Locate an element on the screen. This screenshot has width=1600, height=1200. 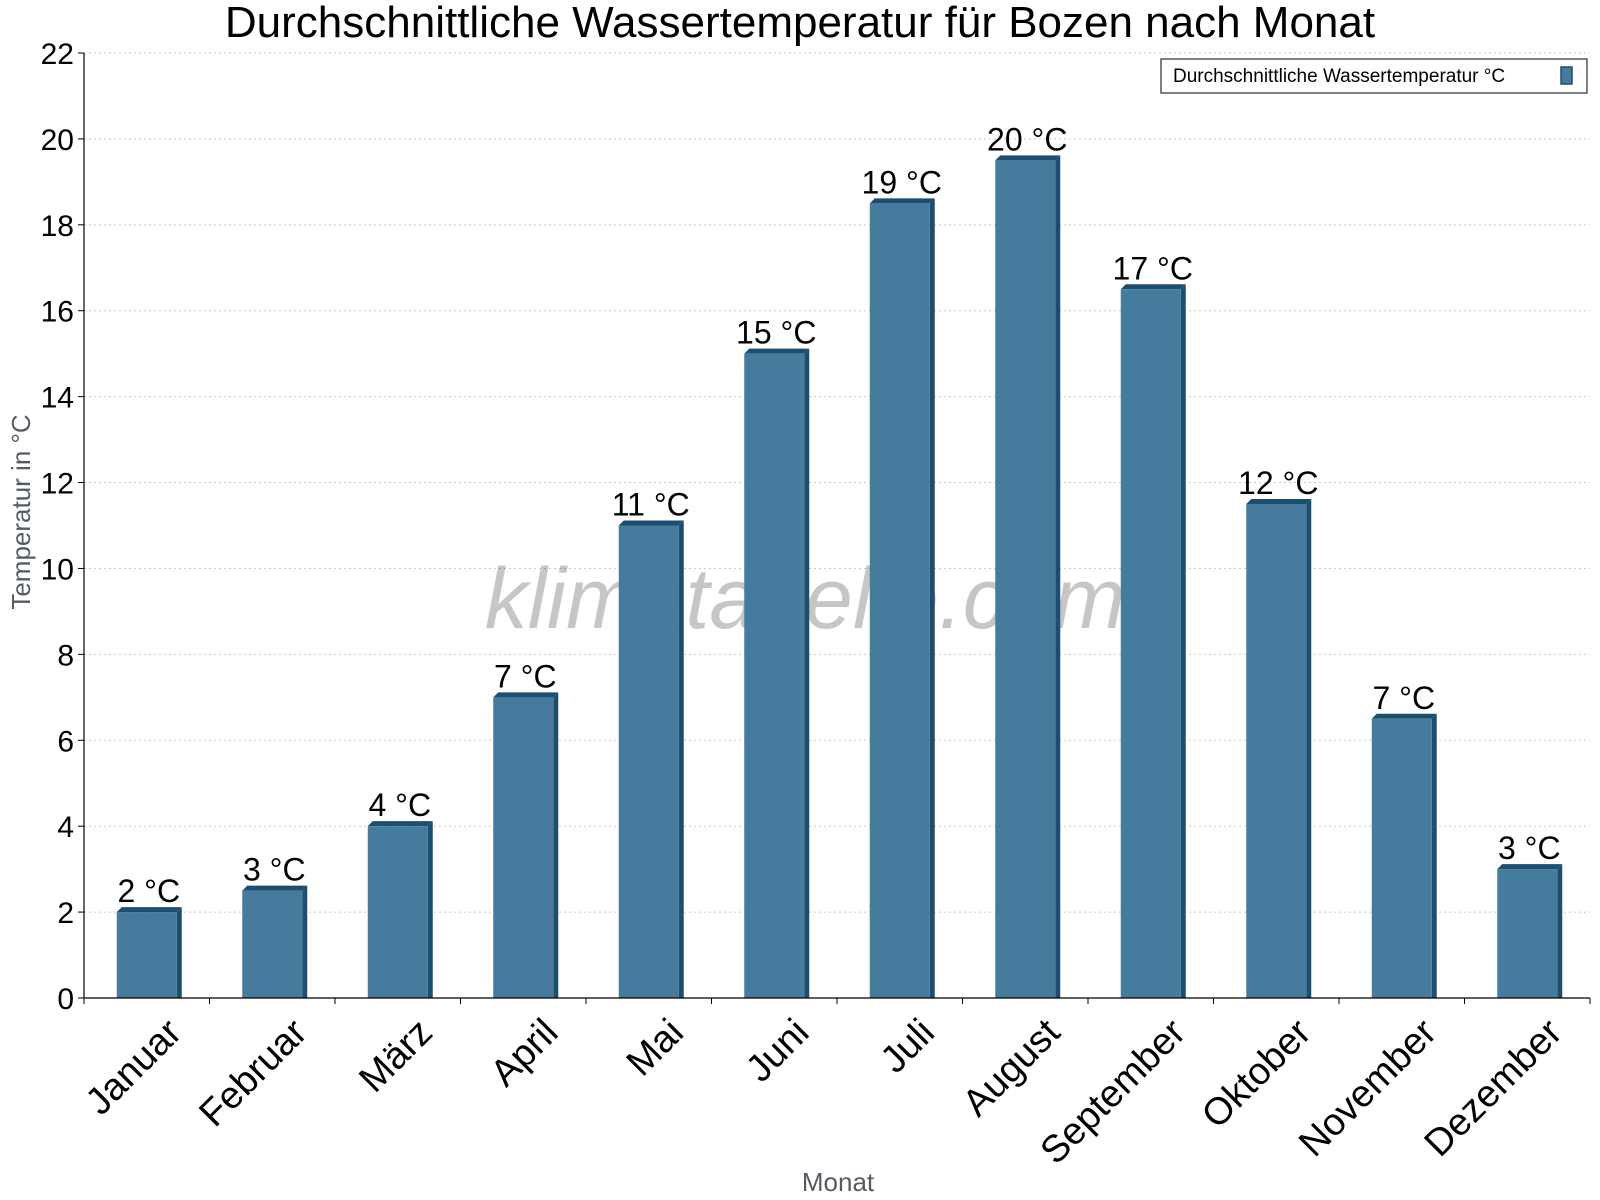
data-label: 20 °C is located at coordinates (1027, 139).